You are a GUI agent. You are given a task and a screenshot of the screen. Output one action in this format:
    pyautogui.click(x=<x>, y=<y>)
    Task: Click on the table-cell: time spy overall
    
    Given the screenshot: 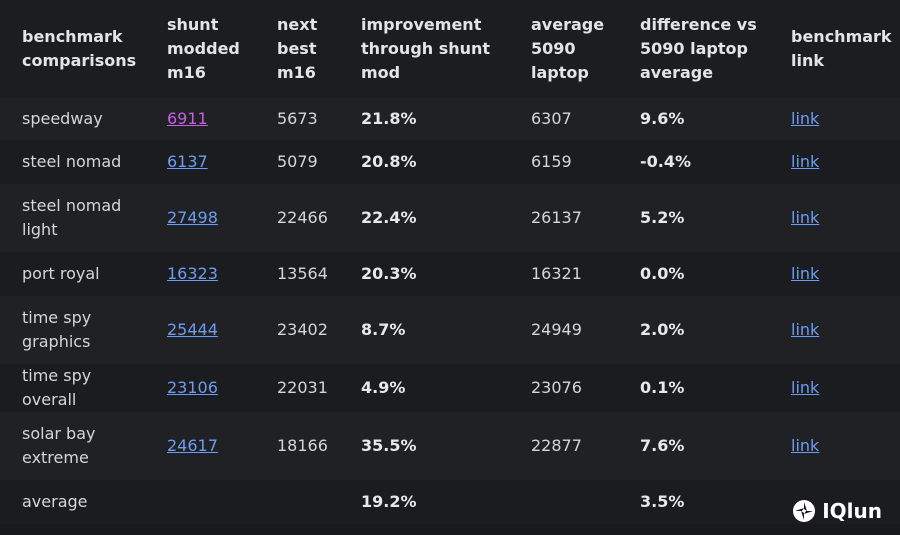 What is the action you would take?
    pyautogui.click(x=72, y=388)
    